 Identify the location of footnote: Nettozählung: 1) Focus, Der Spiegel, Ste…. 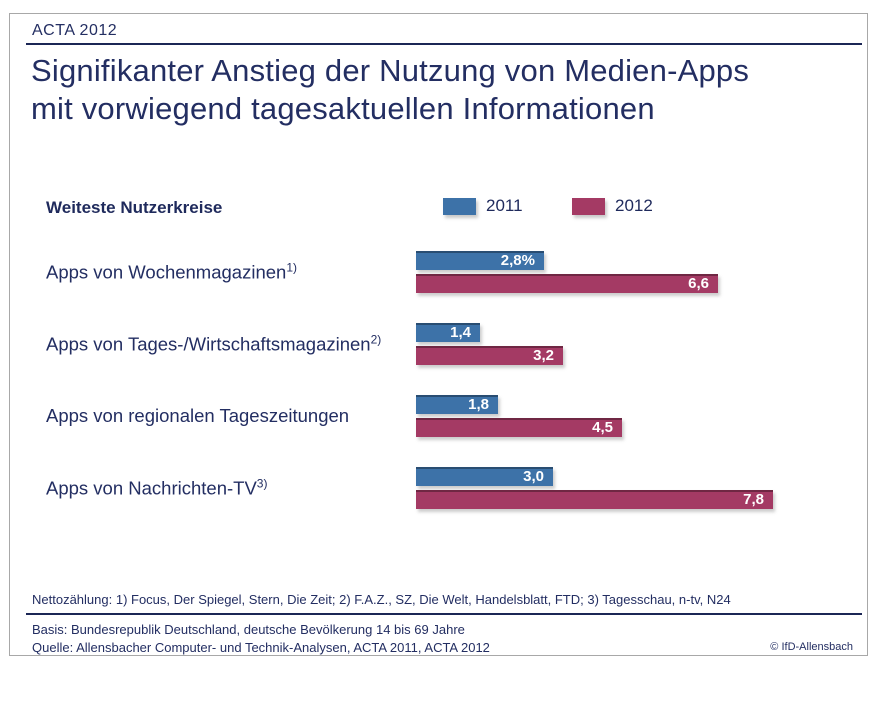
(381, 599).